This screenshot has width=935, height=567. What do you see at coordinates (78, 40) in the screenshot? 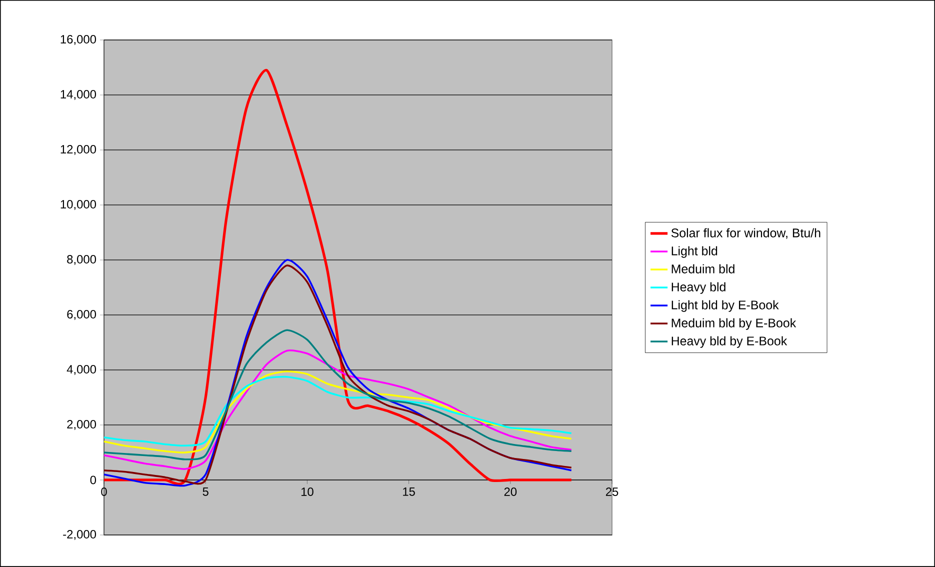
I see `y-tick-label: 16,000` at bounding box center [78, 40].